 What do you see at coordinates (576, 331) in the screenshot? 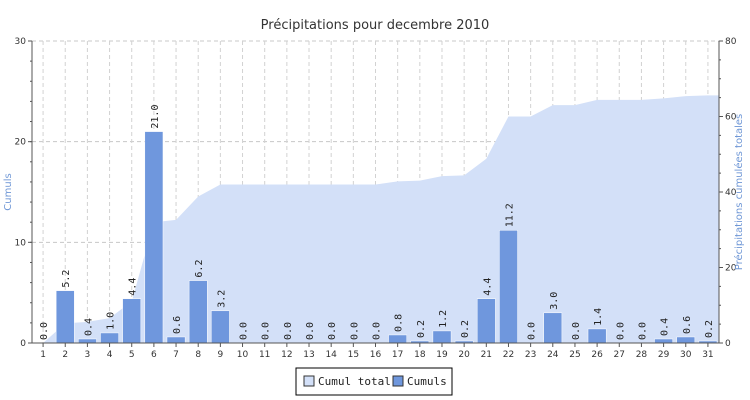
I see `data-label-day-25: 0.0` at bounding box center [576, 331].